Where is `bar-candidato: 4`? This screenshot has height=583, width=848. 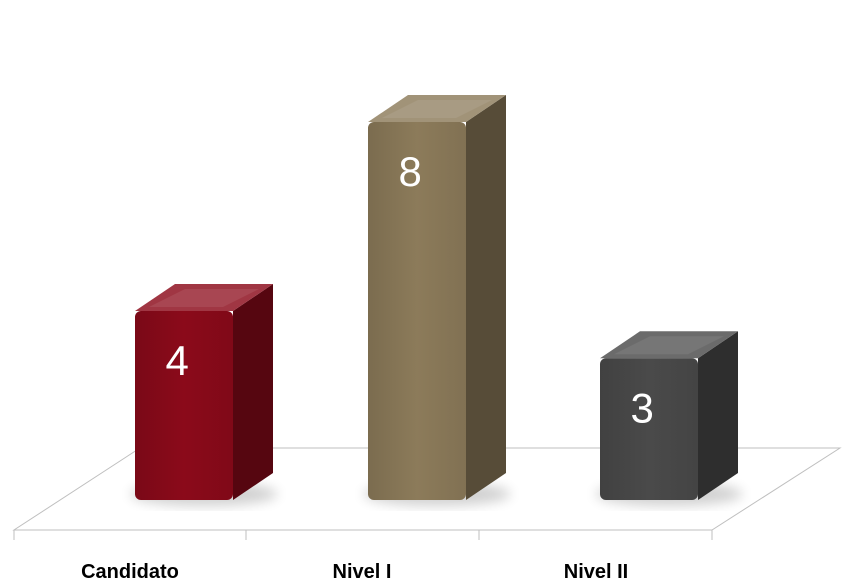 bar-candidato: 4 is located at coordinates (204, 395).